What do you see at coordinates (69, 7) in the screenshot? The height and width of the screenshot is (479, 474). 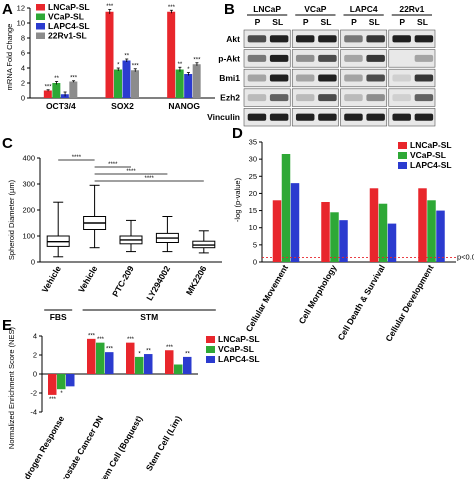 I see `panel-a-legend-label: LNCaP-SL` at bounding box center [69, 7].